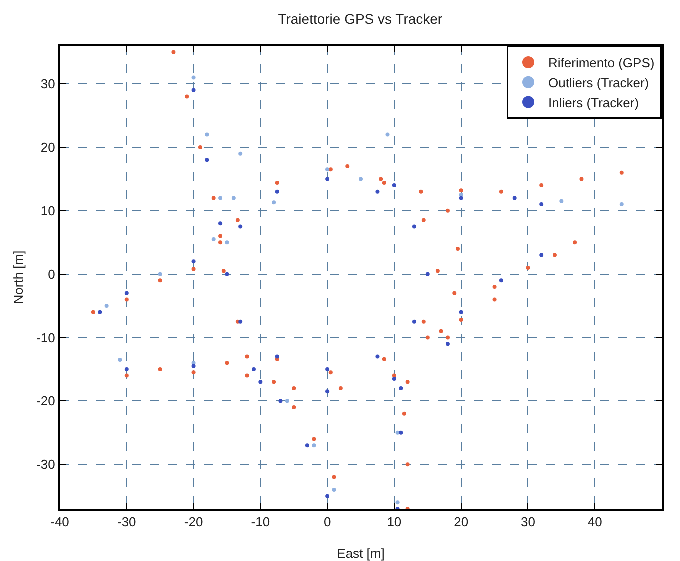  What do you see at coordinates (528, 522) in the screenshot?
I see `x-tick-label: 30` at bounding box center [528, 522].